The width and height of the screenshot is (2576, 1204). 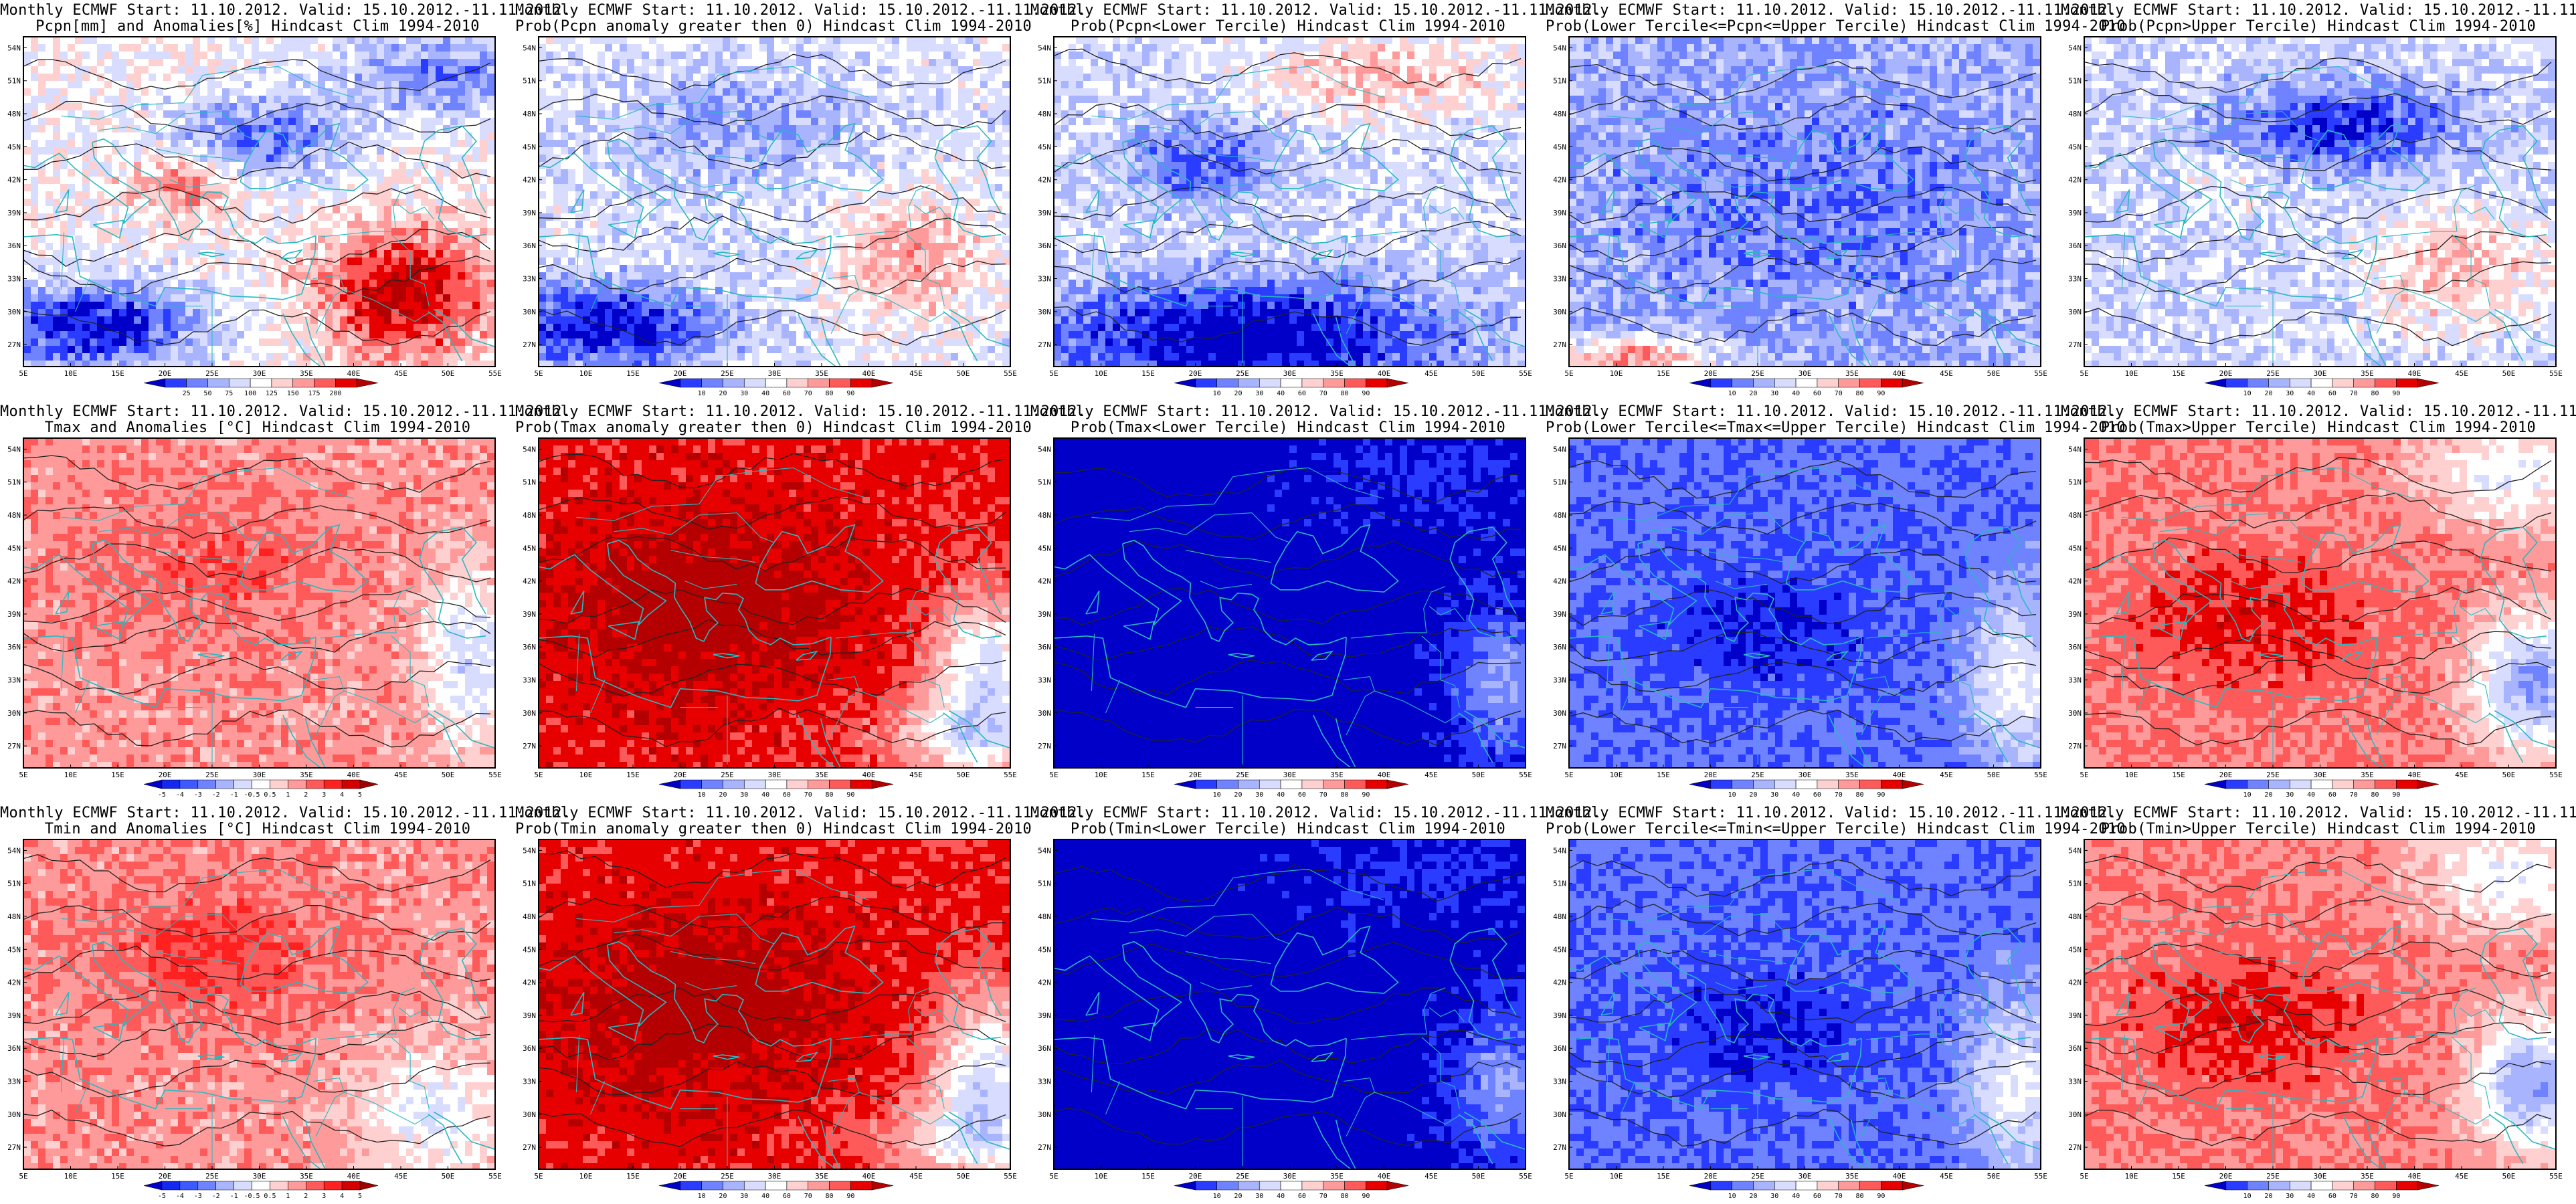 What do you see at coordinates (2320, 202) in the screenshot?
I see `shaded-field` at bounding box center [2320, 202].